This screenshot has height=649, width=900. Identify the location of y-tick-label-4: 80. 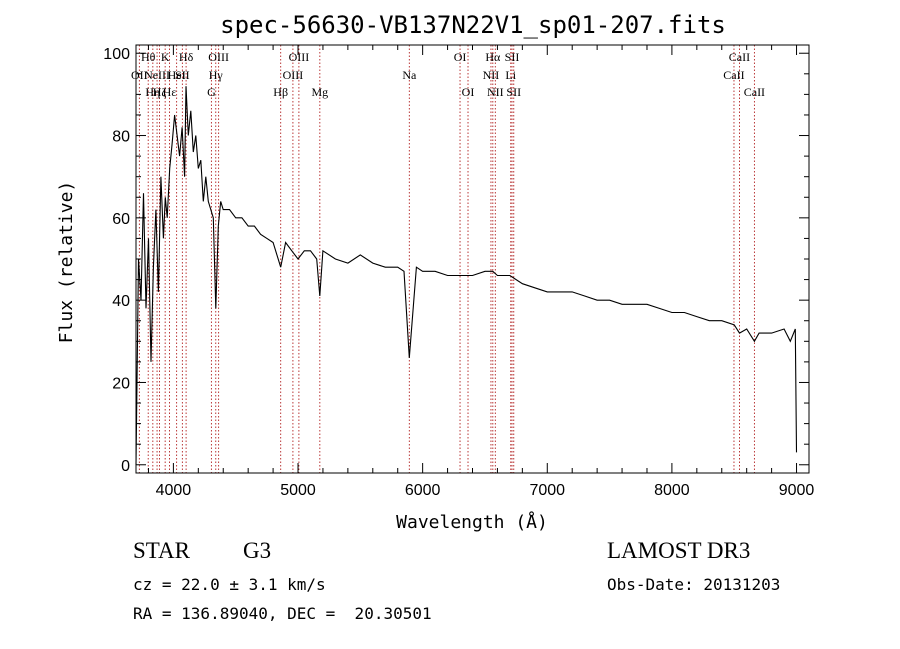
(121, 137).